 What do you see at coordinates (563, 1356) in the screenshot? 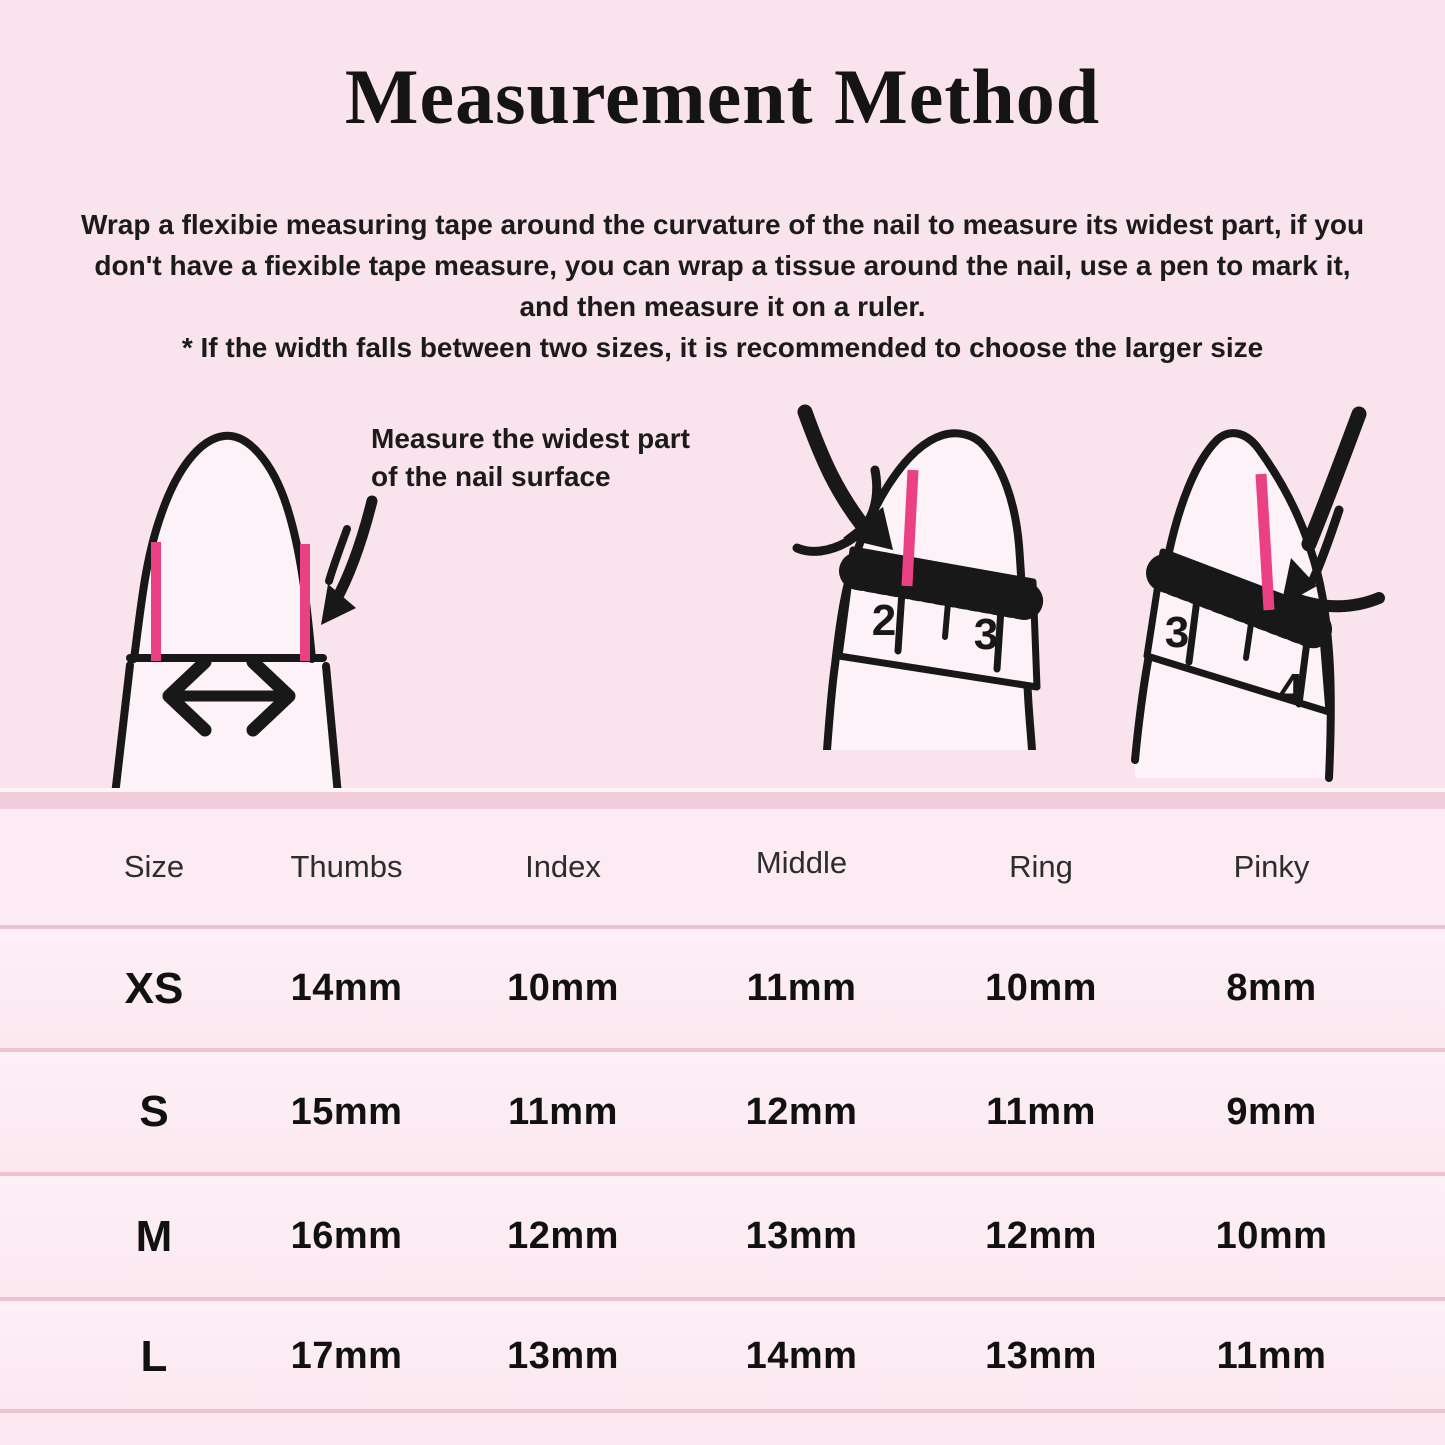
I see `index-cell: 13mm` at bounding box center [563, 1356].